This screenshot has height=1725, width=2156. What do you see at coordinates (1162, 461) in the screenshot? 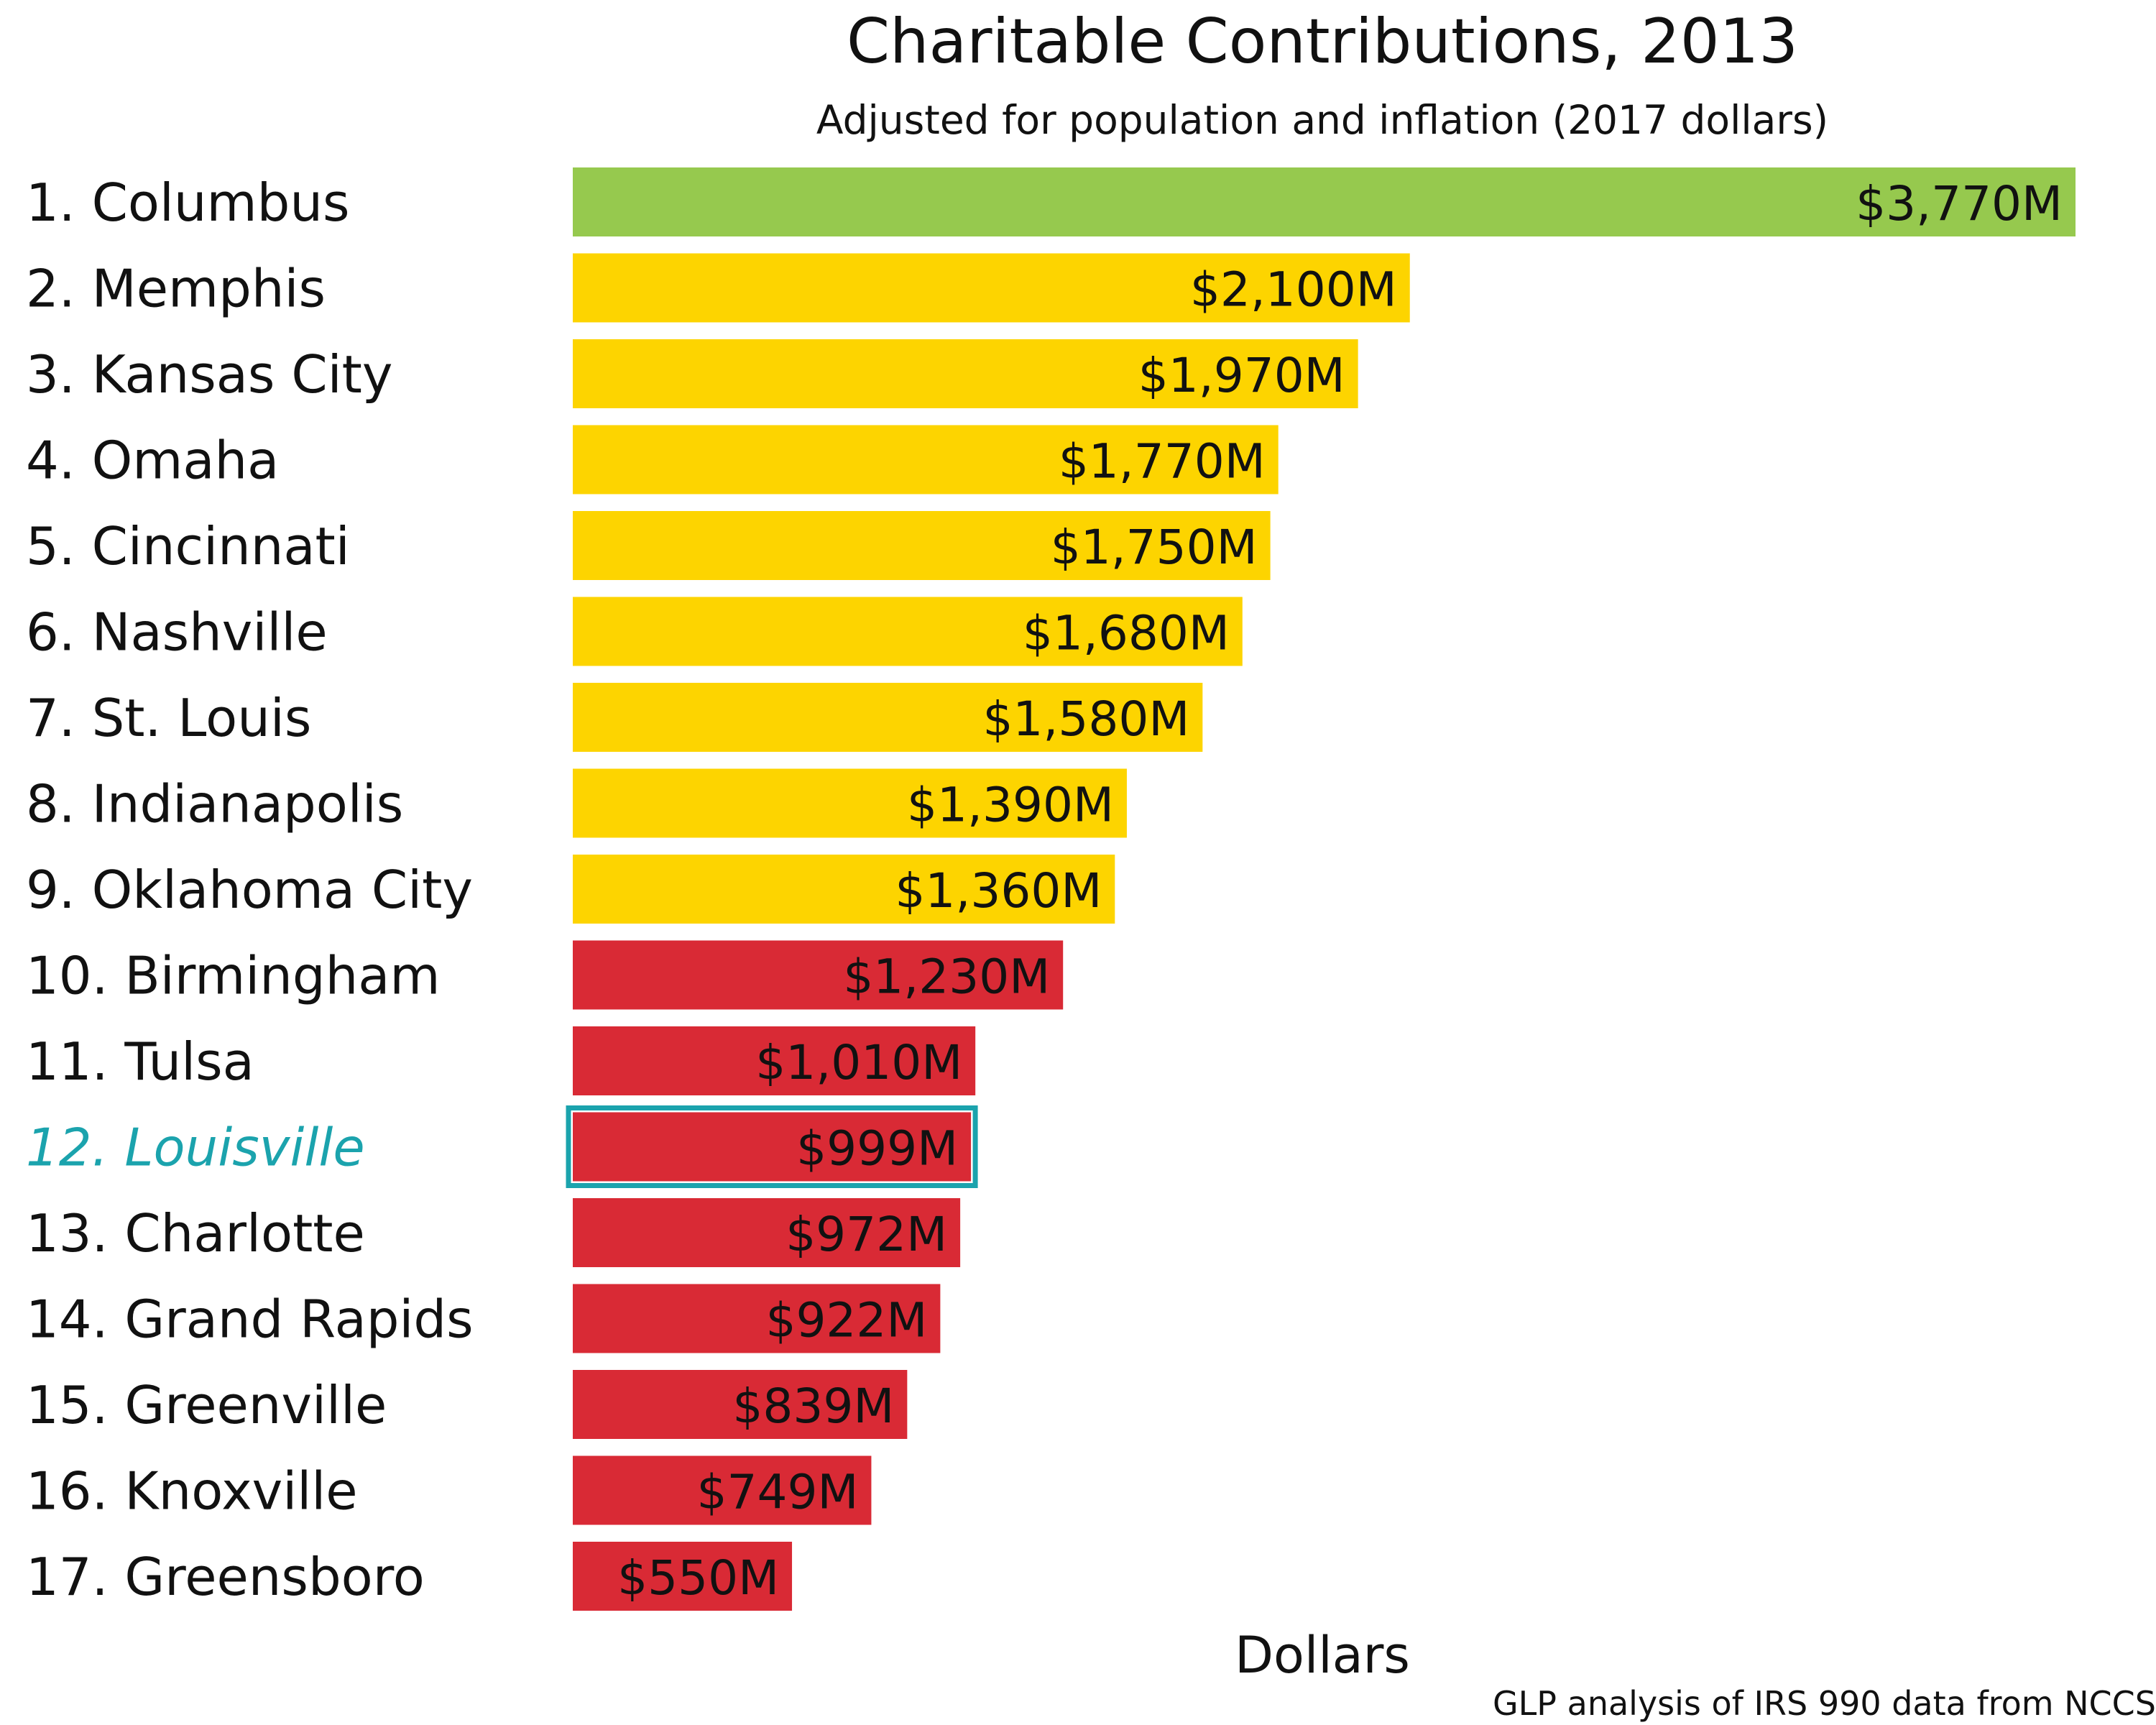
I see `bar-value-label: $1,770M` at bounding box center [1162, 461].